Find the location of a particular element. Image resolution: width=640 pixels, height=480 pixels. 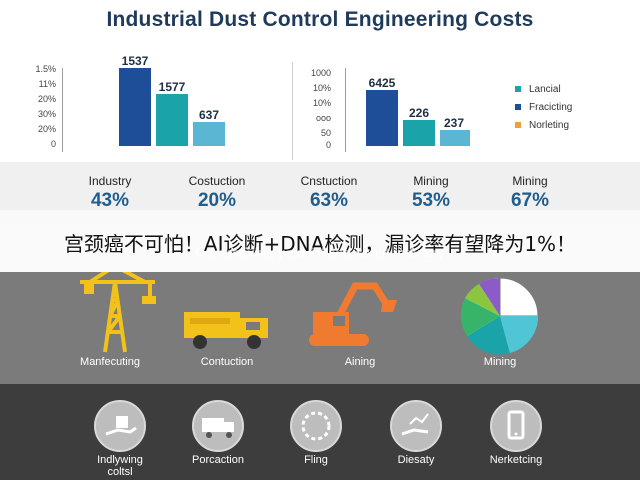

category-label: Diesaty is located at coordinates (416, 460).